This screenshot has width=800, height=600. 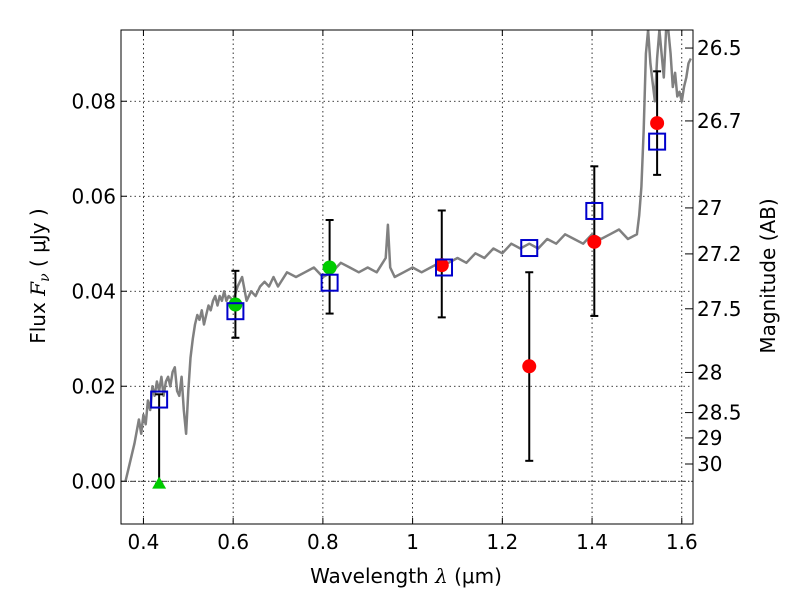 What do you see at coordinates (719, 254) in the screenshot?
I see `y2-tick-label: 27.2` at bounding box center [719, 254].